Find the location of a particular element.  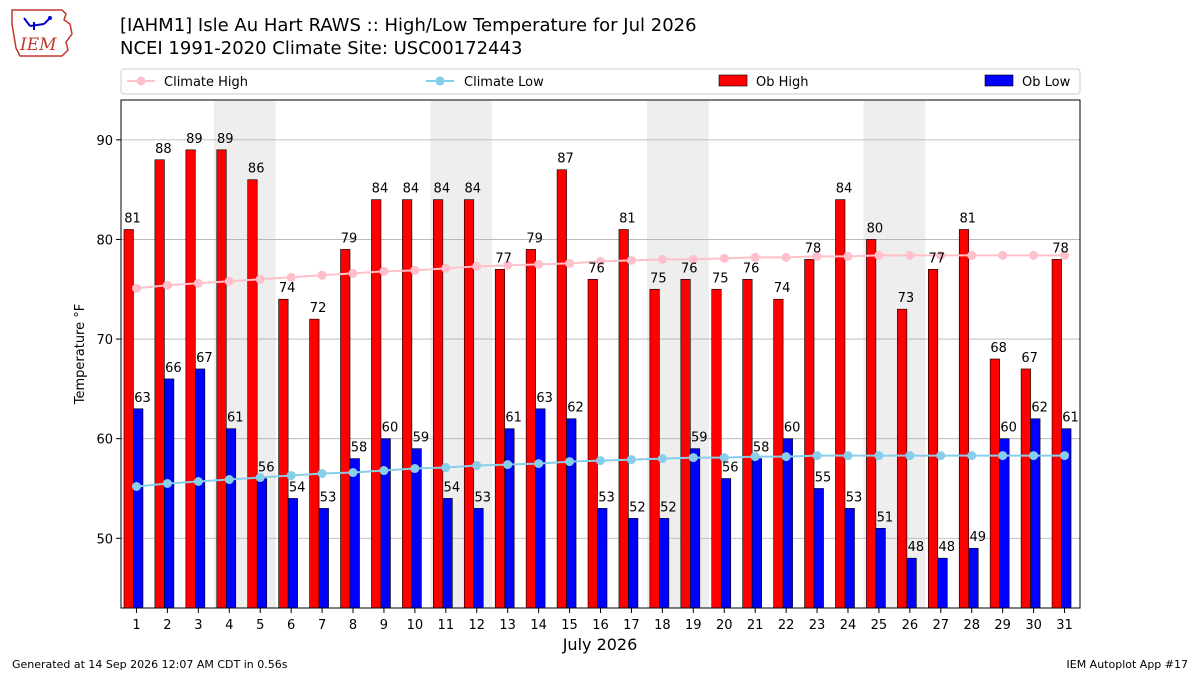

x-tick-label: 30 is located at coordinates (1033, 625).